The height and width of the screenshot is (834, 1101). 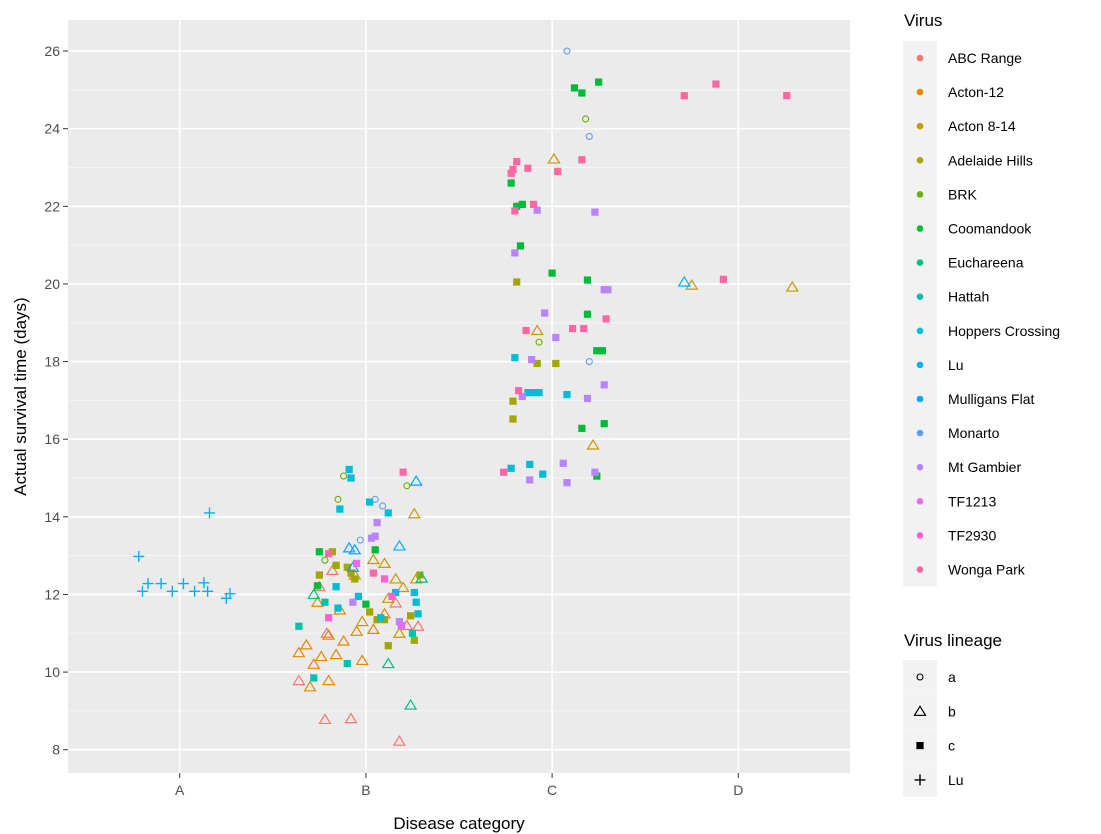 I want to click on x-tick-label: D, so click(x=738, y=790).